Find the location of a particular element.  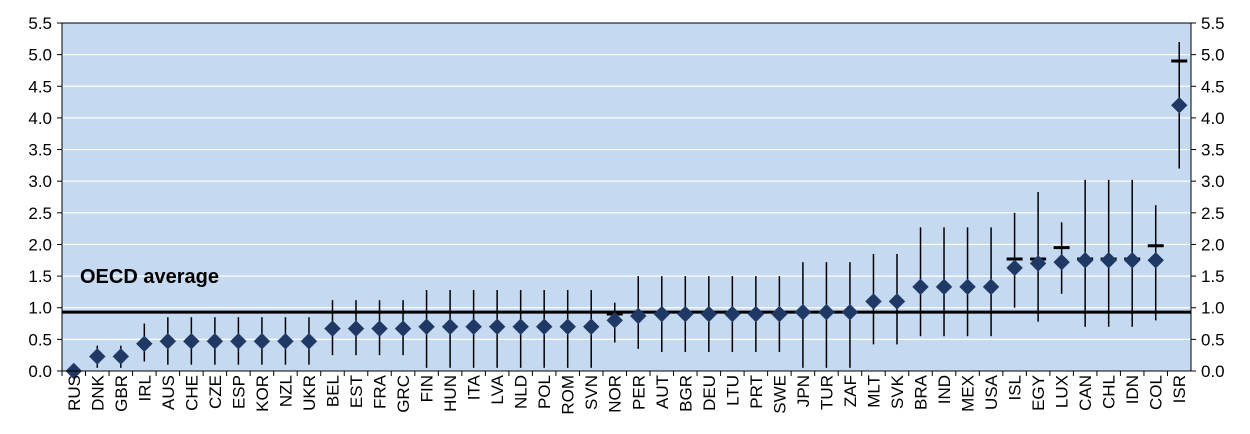

y-axis-left: 0.0 0.5 1.0 1.5 2.0 2.5 3.0 3.5 4.0 4.5 5.0 5.5 is located at coordinates (45, 197).